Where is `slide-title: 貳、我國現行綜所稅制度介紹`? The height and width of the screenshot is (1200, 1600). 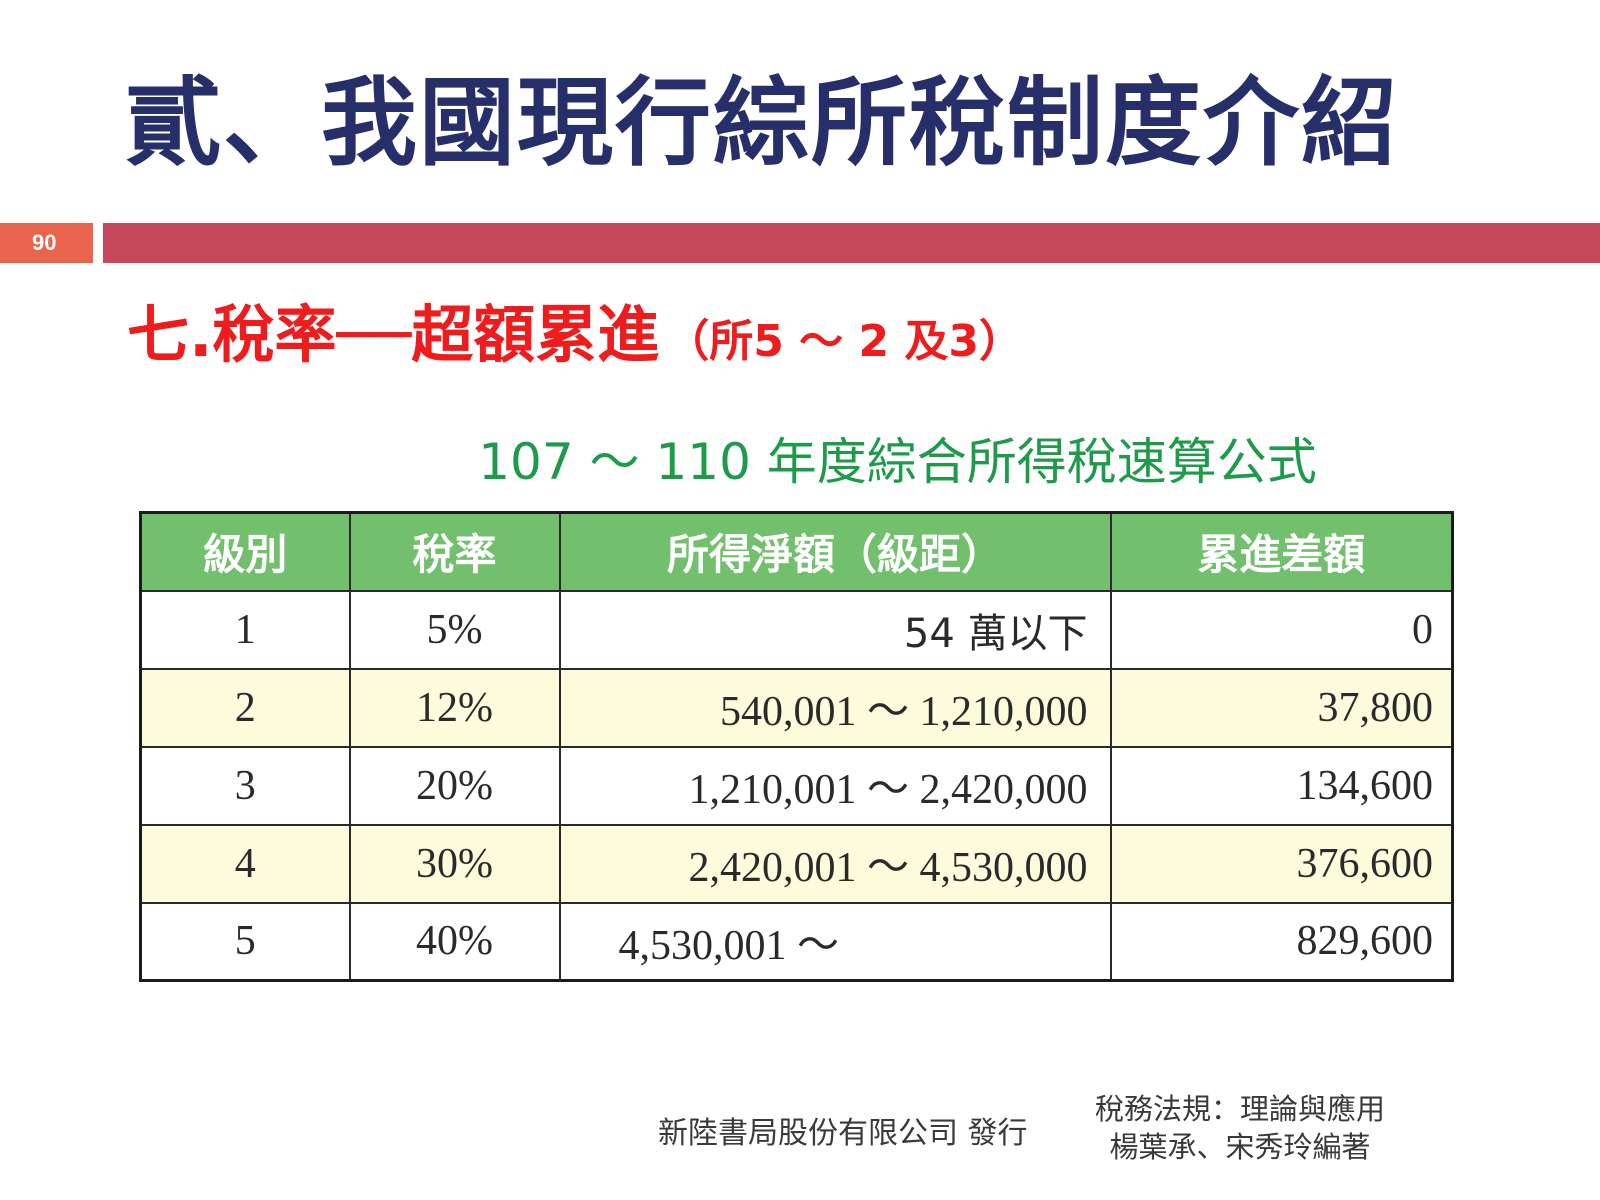
slide-title: 貳、我國現行綜所稅制度介紹 is located at coordinates (762, 123).